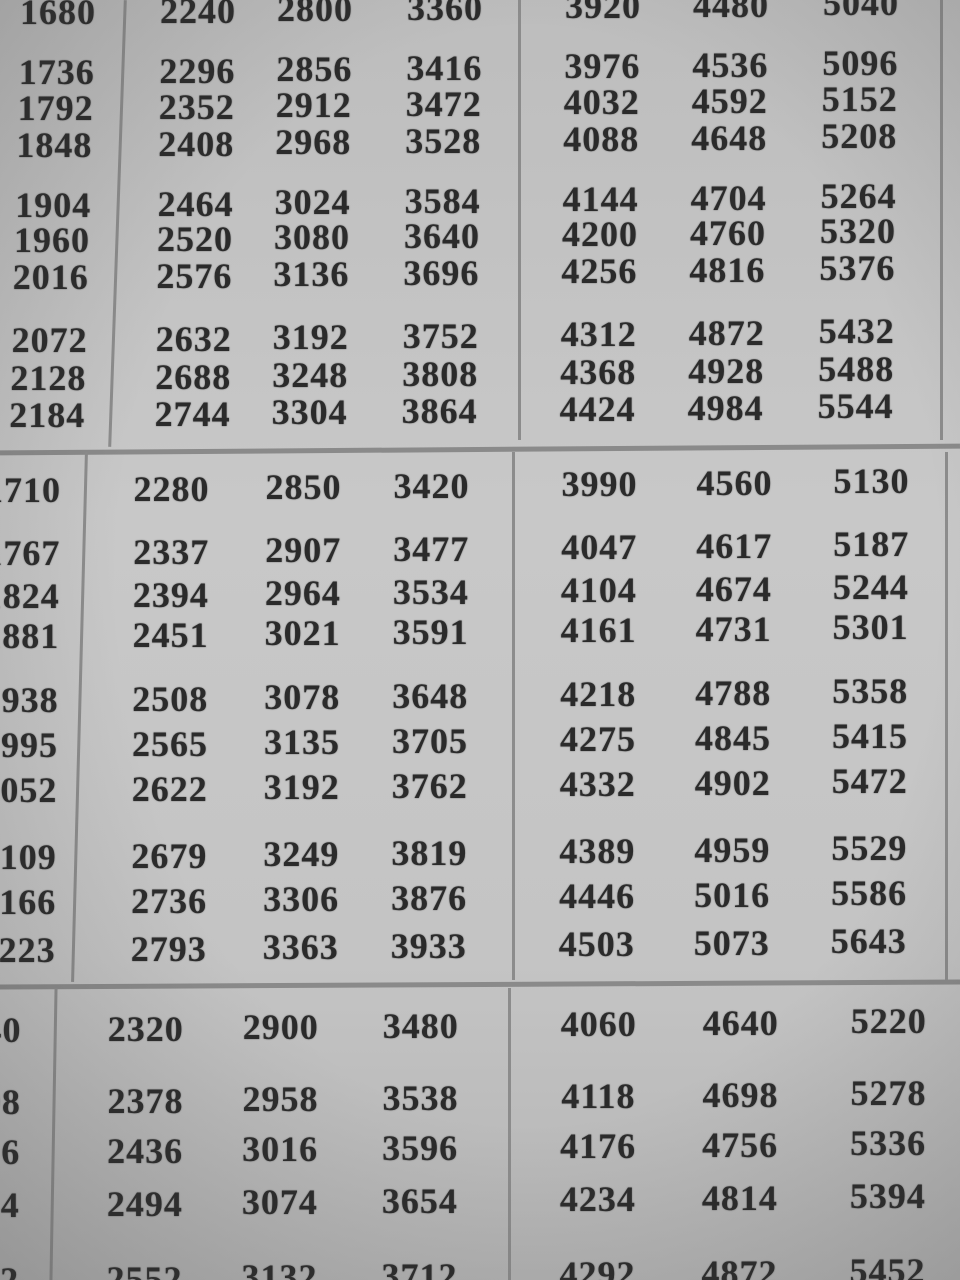 The width and height of the screenshot is (960, 1280). What do you see at coordinates (303, 550) in the screenshot?
I see `table-cell: 2907` at bounding box center [303, 550].